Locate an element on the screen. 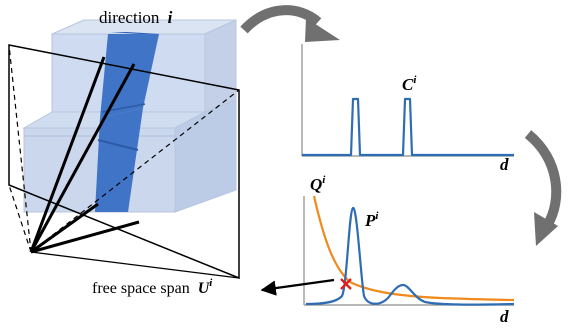 This screenshot has width=572, height=332. free-space-label: free space span Ui is located at coordinates (152, 287).